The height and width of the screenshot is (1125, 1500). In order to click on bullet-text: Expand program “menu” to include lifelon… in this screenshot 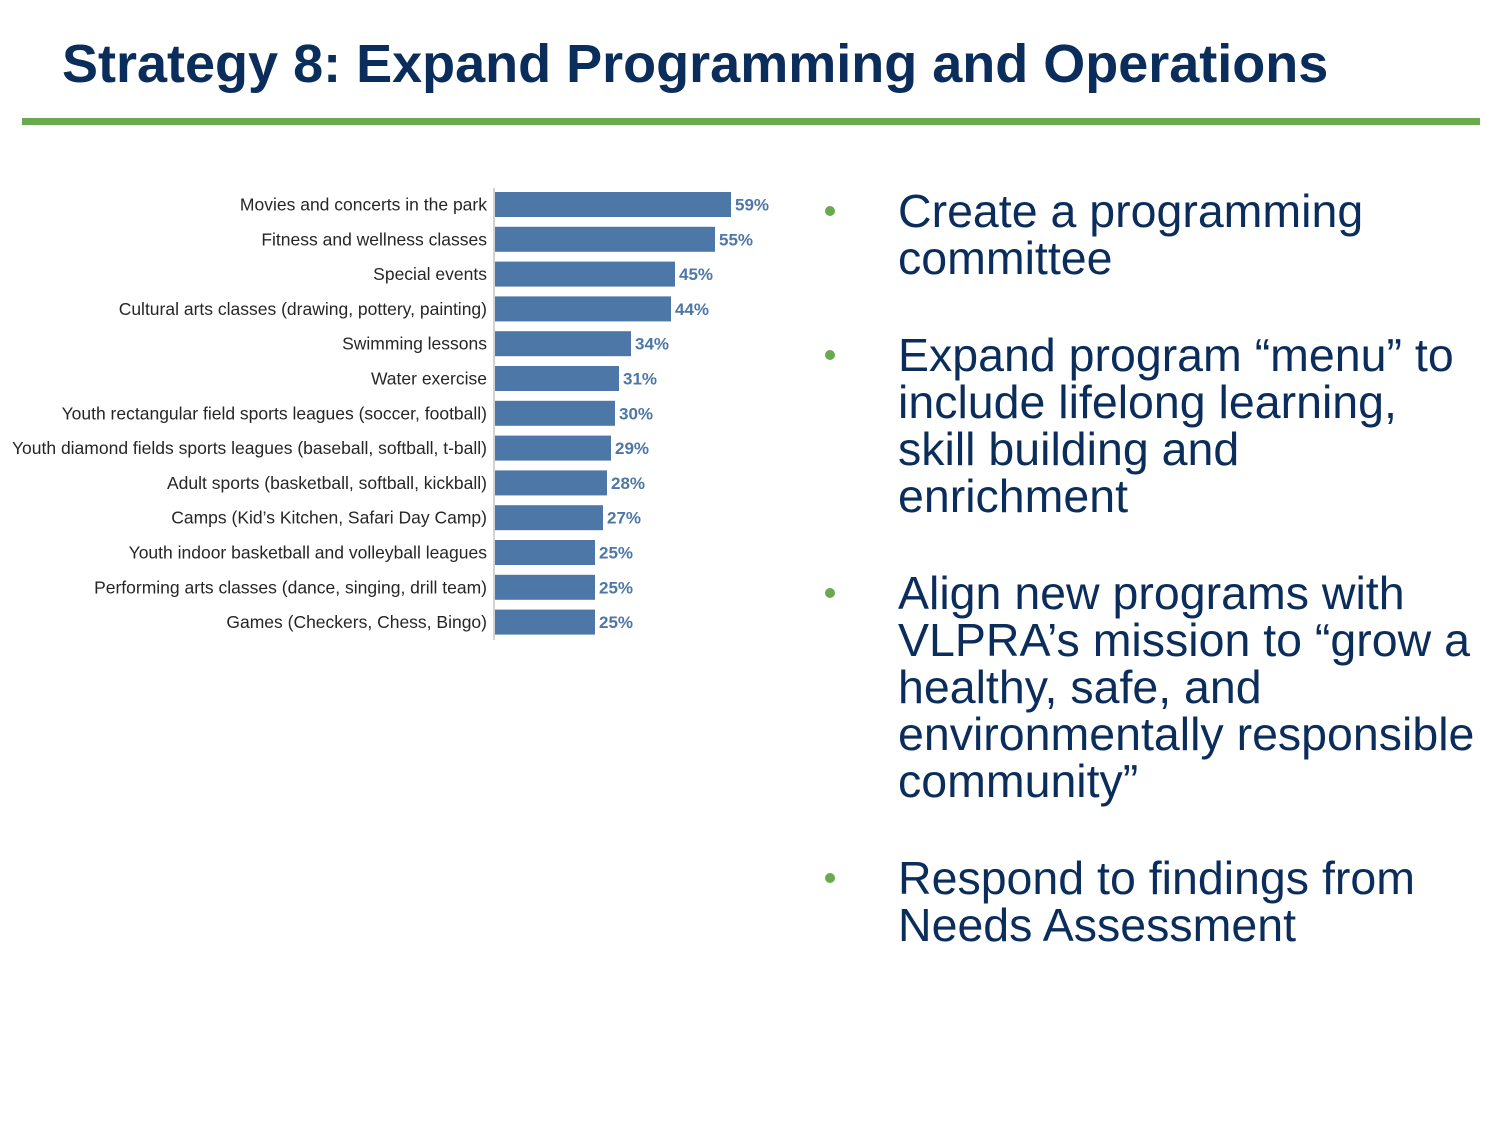, I will do `click(1176, 425)`.